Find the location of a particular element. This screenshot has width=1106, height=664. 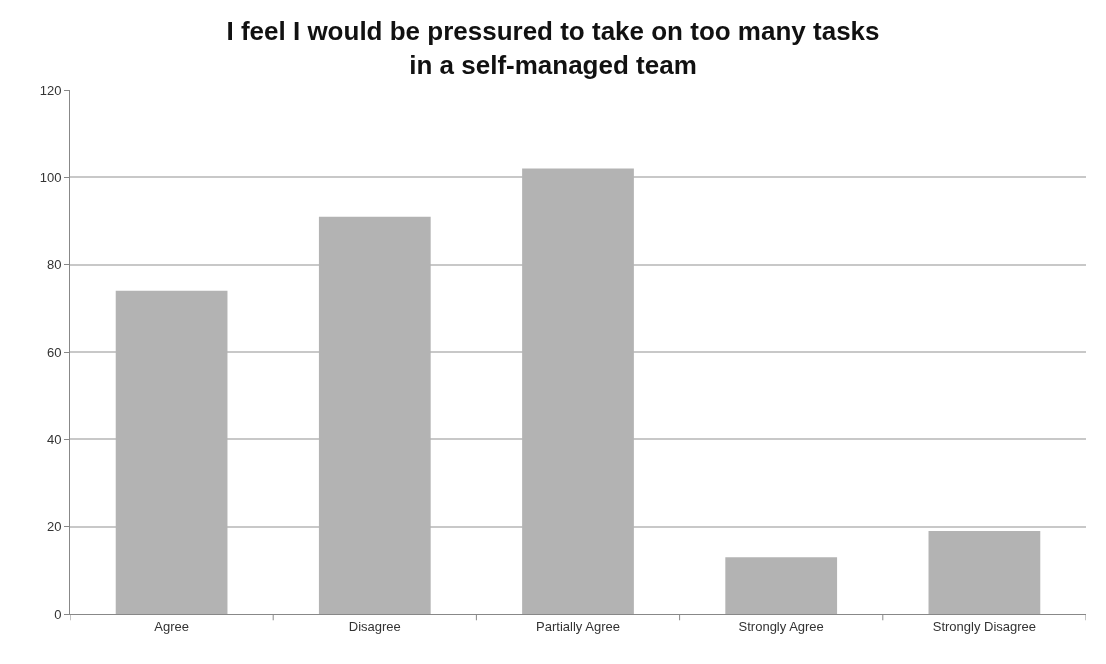

x-tick-label: Disagree is located at coordinates (374, 626).